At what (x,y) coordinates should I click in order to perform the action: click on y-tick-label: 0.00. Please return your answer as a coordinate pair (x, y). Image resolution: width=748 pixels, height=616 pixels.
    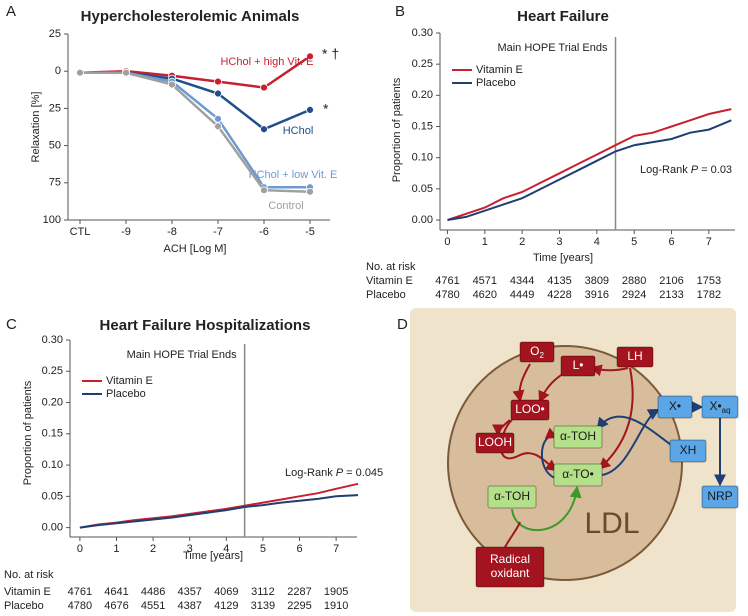
    Looking at the image, I should click on (422, 220).